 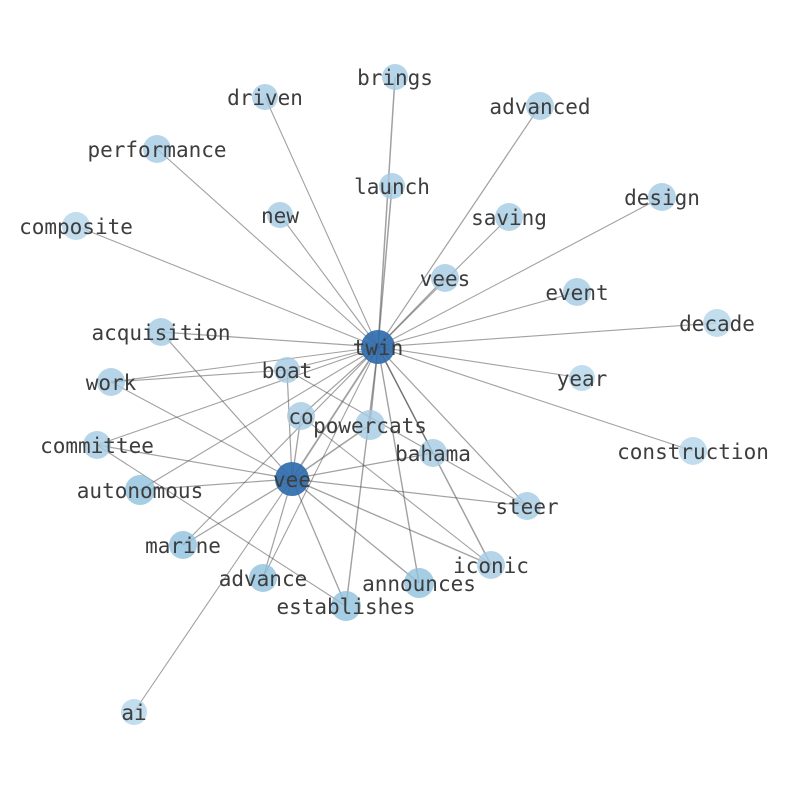 What do you see at coordinates (480, 479) in the screenshot?
I see `graph-edge-bahama-steer` at bounding box center [480, 479].